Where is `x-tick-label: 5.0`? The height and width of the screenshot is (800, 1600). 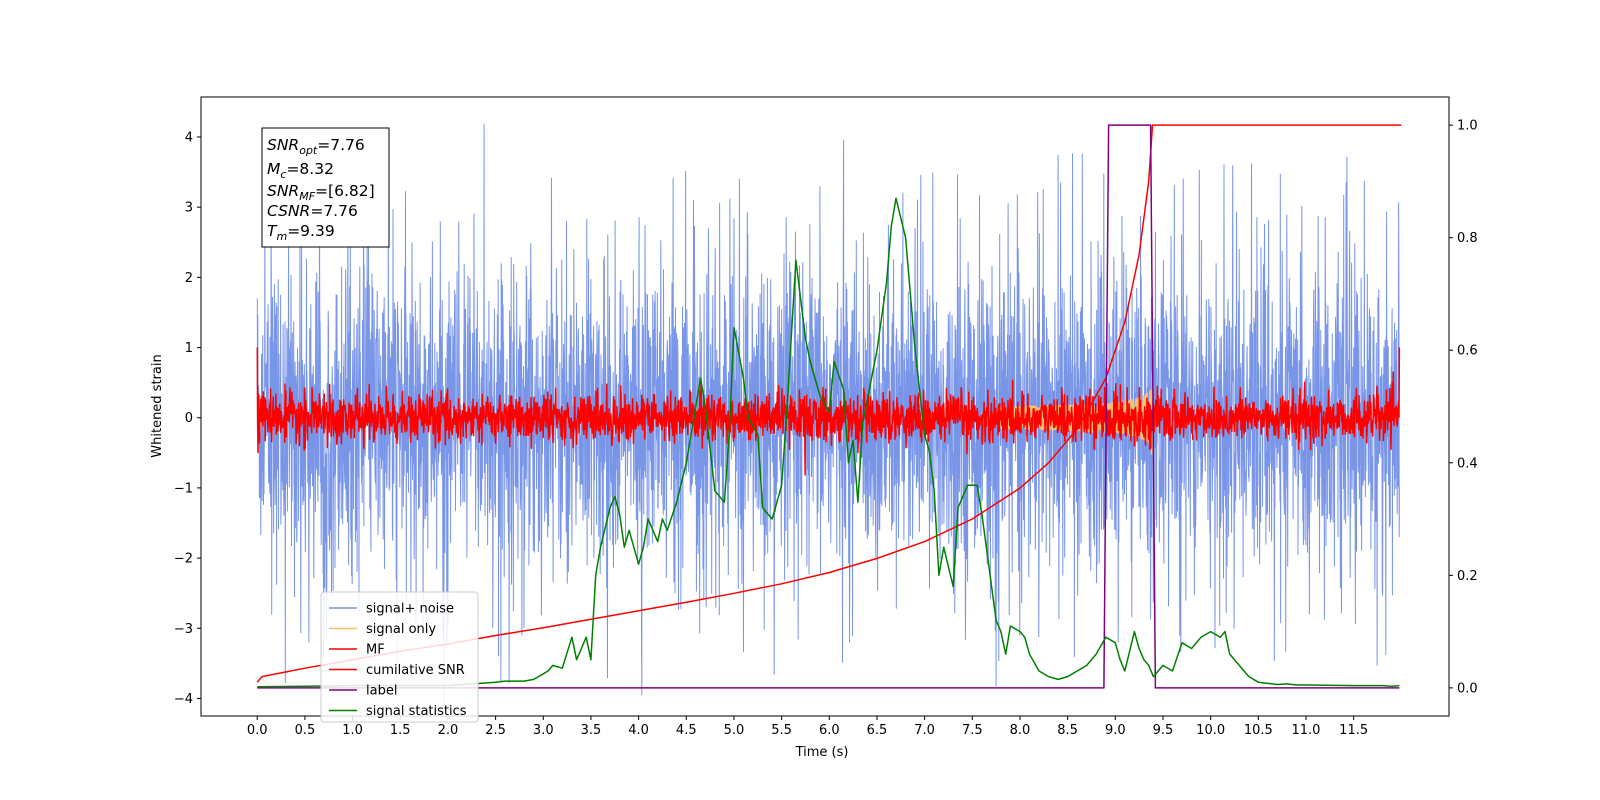 x-tick-label: 5.0 is located at coordinates (734, 730).